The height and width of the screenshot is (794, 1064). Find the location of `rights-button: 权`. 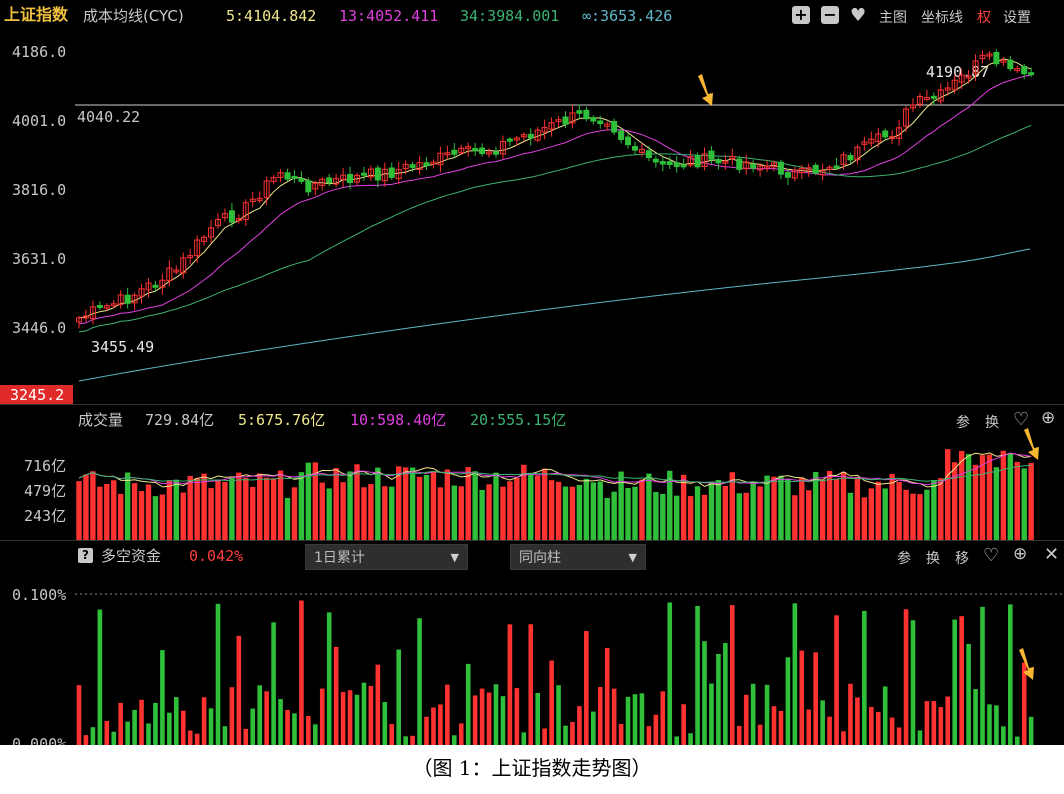

rights-button: 权 is located at coordinates (984, 18).